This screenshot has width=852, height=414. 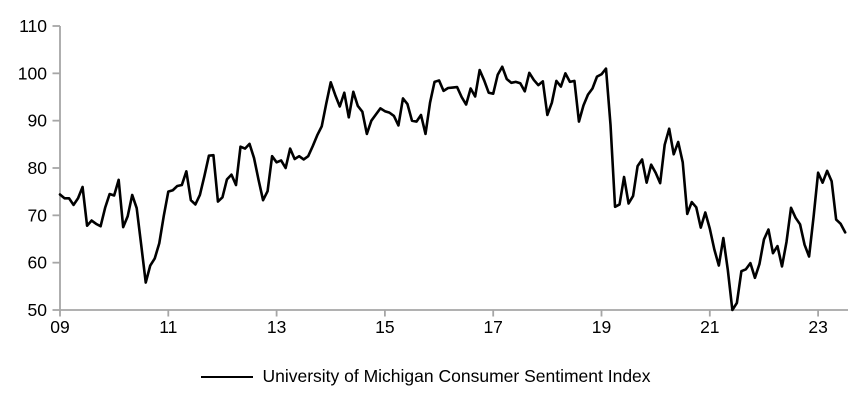 What do you see at coordinates (227, 376) in the screenshot?
I see `legend-line-swatch` at bounding box center [227, 376].